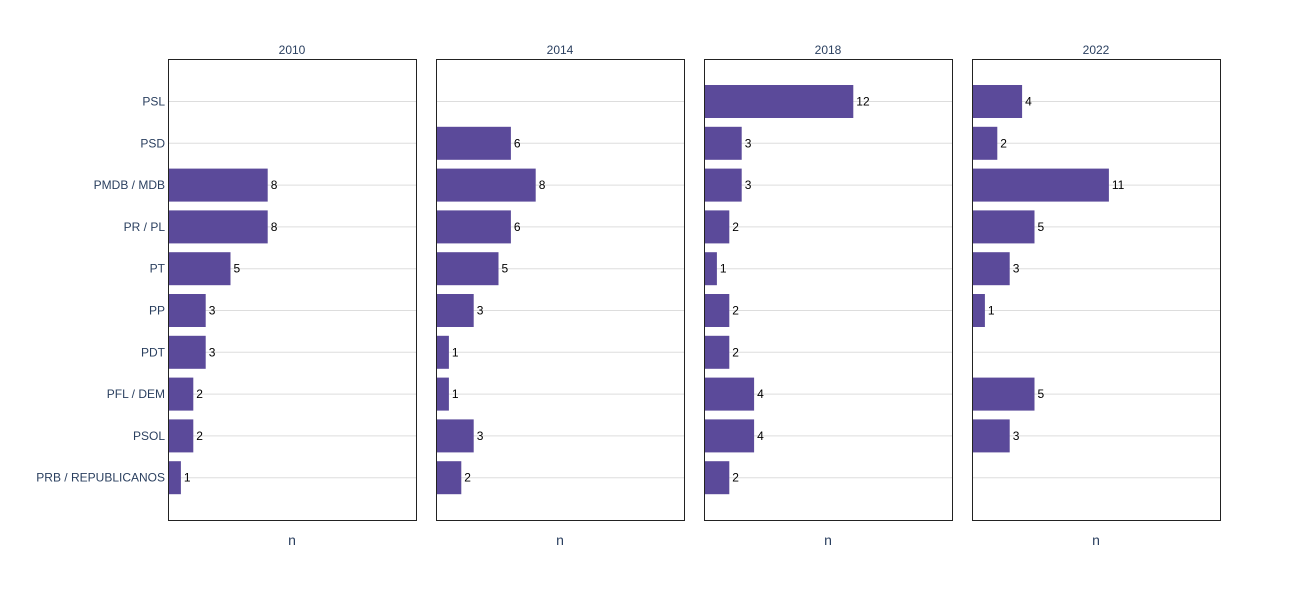 The height and width of the screenshot is (600, 1300). I want to click on category-label: PMDB / MDB, so click(129, 185).